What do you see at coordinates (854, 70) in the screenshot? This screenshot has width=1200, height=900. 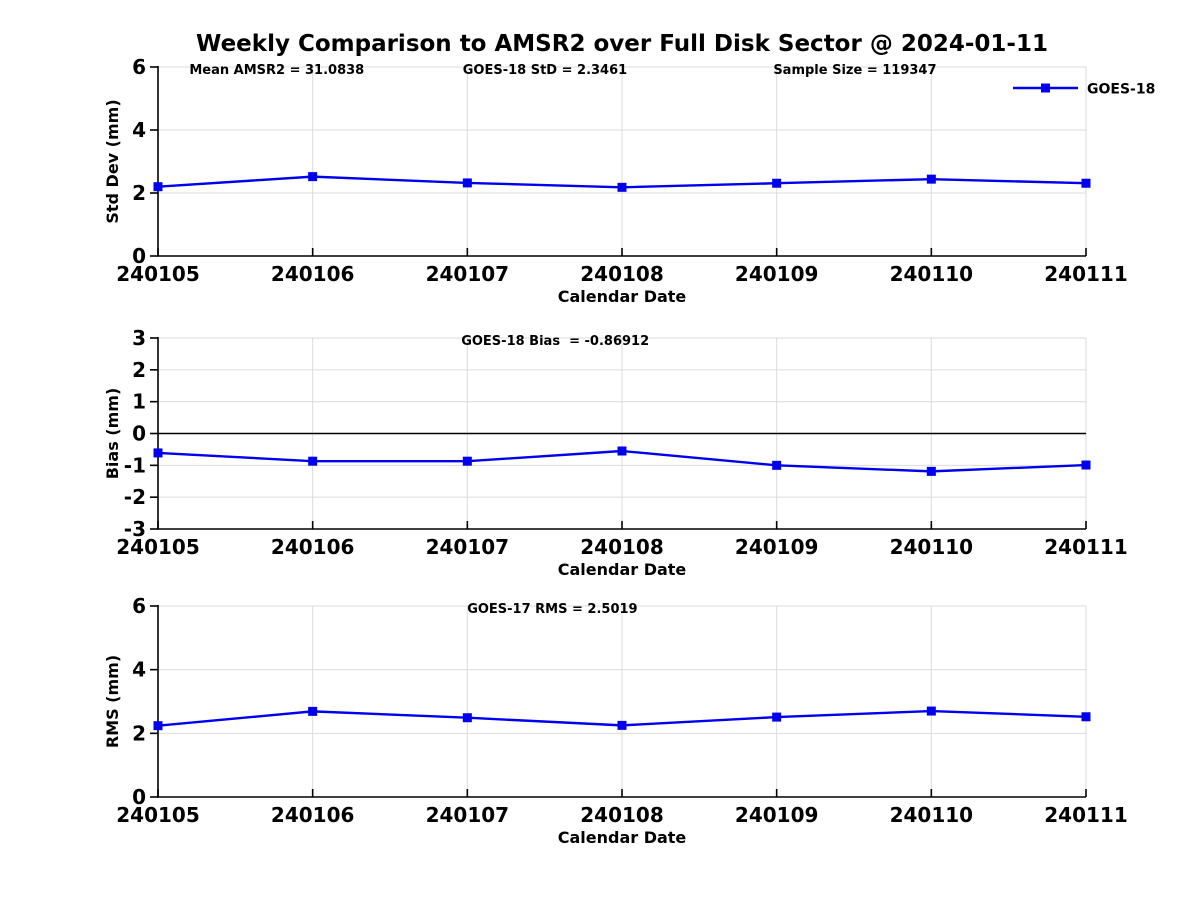 I see `stat-annotation: Sample Size = 119347` at bounding box center [854, 70].